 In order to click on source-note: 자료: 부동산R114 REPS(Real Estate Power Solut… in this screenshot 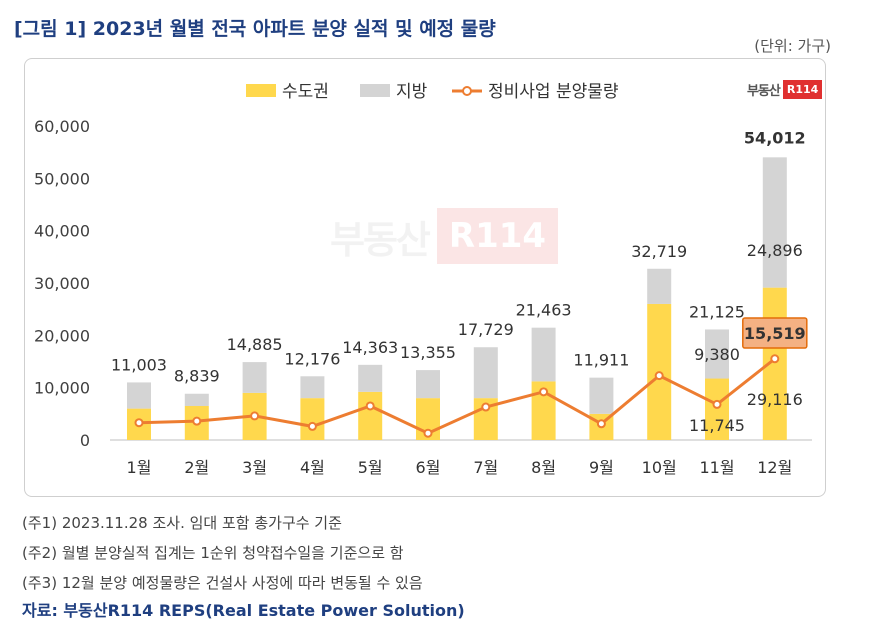, I will do `click(243, 610)`.